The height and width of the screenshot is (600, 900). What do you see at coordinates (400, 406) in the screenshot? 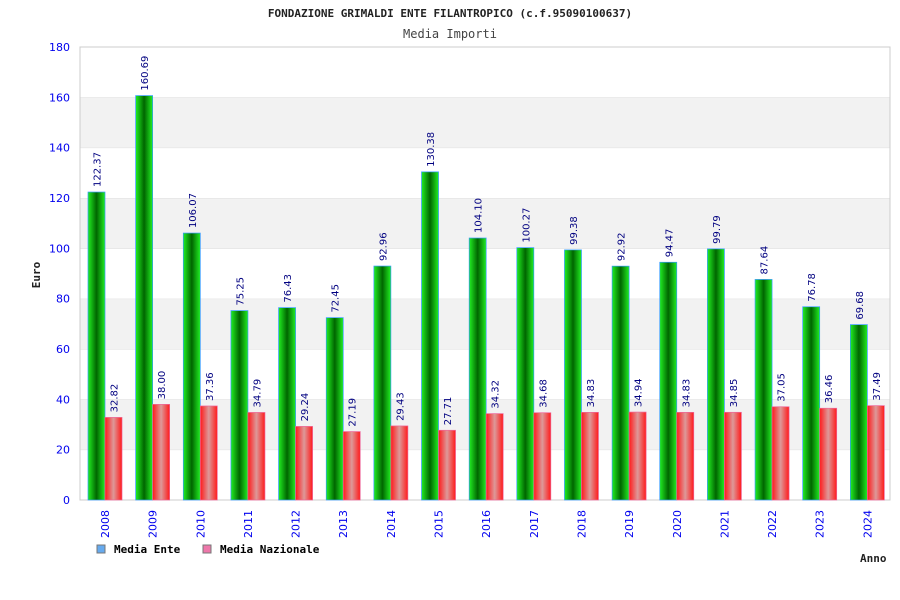
I see `data-label: 29.43` at bounding box center [400, 406].